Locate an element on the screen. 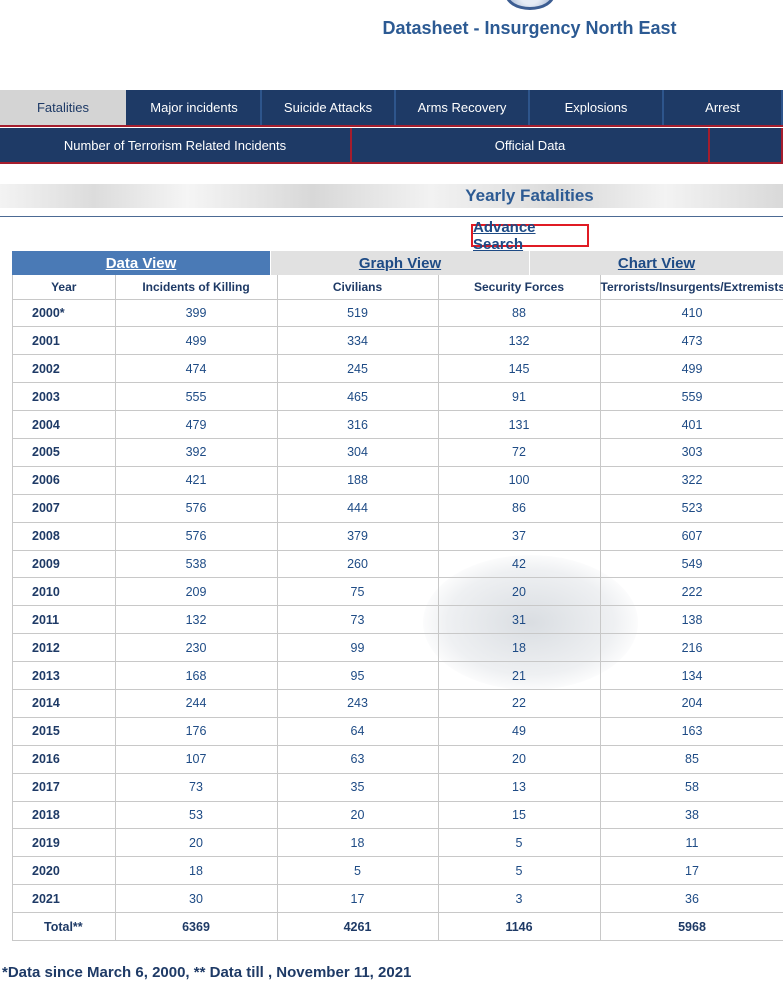 The image size is (783, 989). year-cell: 2000* is located at coordinates (64, 313).